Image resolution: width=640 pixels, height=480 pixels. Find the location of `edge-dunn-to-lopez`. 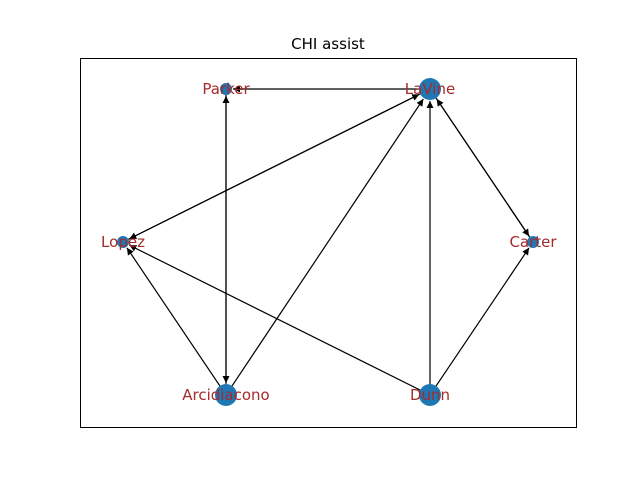

edge-dunn-to-lopez is located at coordinates (279, 320).